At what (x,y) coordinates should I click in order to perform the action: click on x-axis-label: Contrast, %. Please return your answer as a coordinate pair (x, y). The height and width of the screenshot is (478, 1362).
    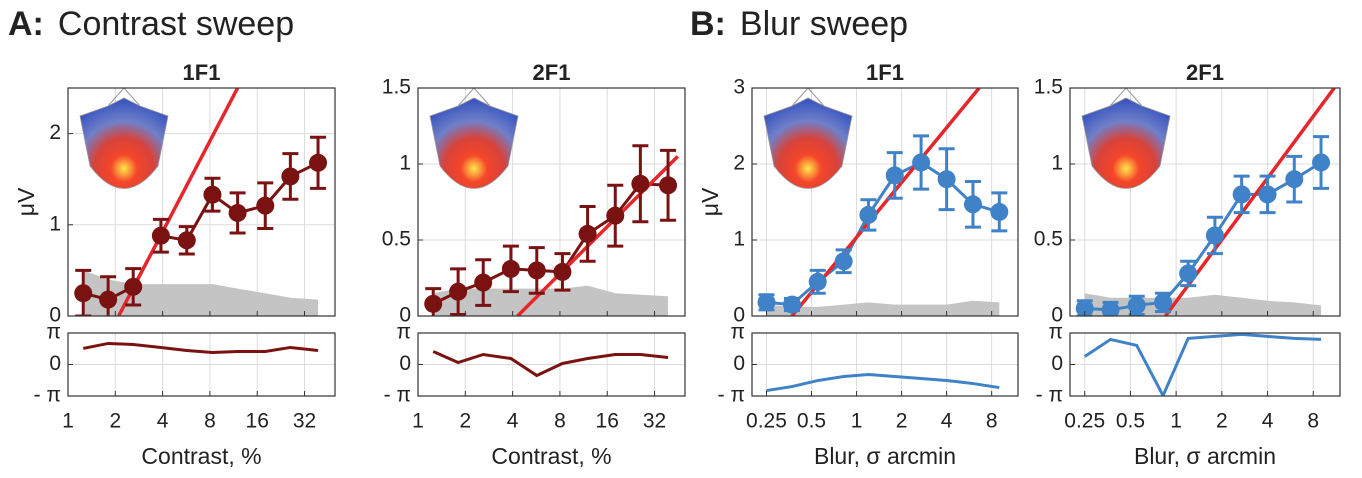
    Looking at the image, I should click on (201, 456).